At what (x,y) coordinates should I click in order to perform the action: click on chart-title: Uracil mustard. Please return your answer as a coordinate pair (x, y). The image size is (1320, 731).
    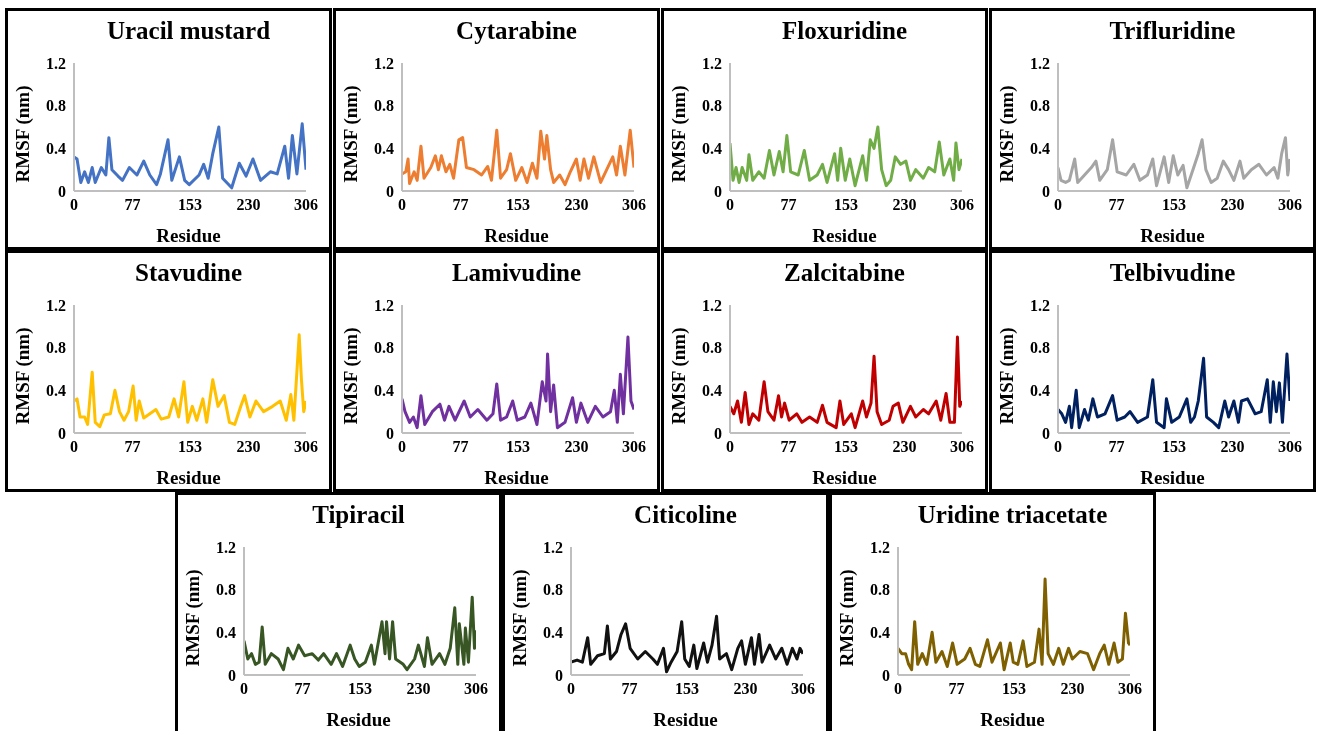
    Looking at the image, I should click on (188, 31).